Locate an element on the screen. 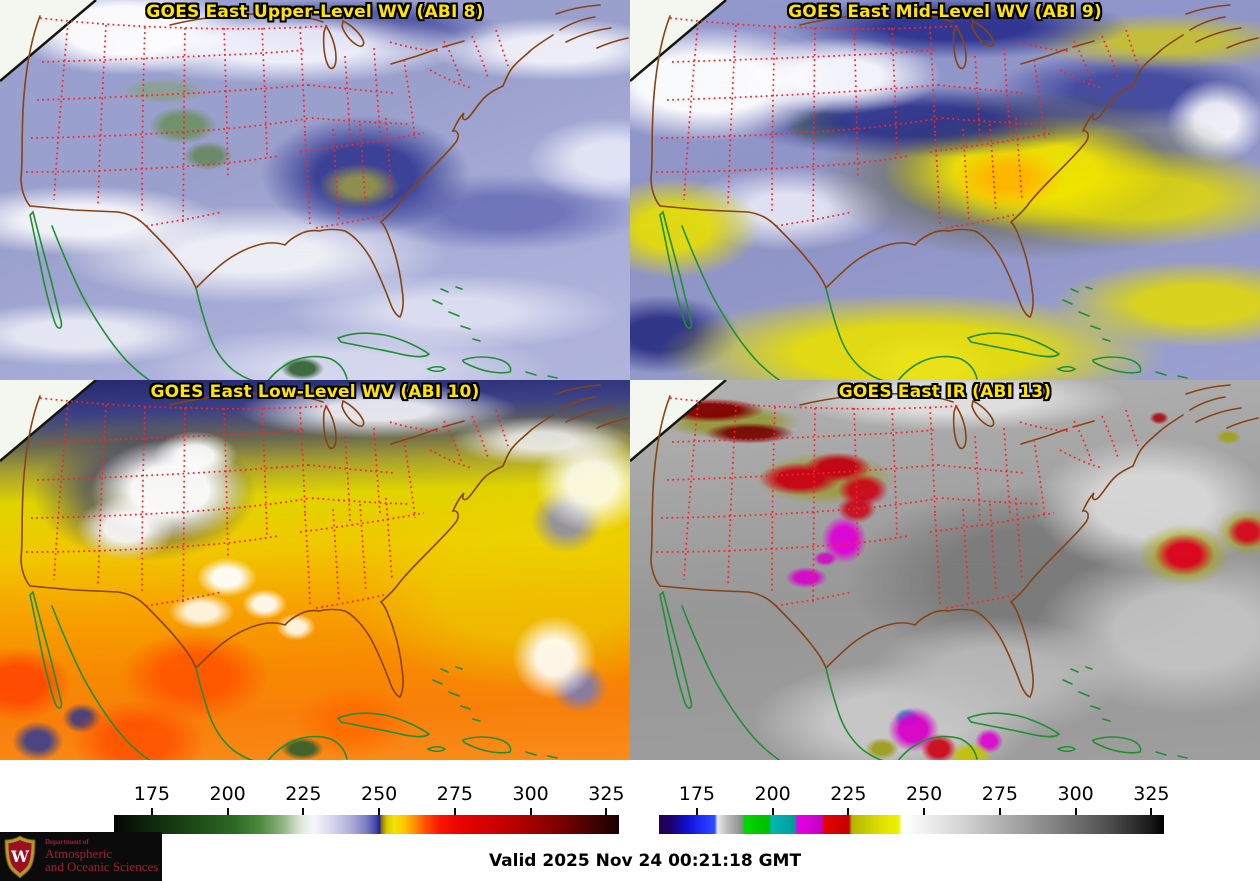 Image resolution: width=1260 pixels, height=881 pixels. colorbar-wv-gradient is located at coordinates (366, 824).